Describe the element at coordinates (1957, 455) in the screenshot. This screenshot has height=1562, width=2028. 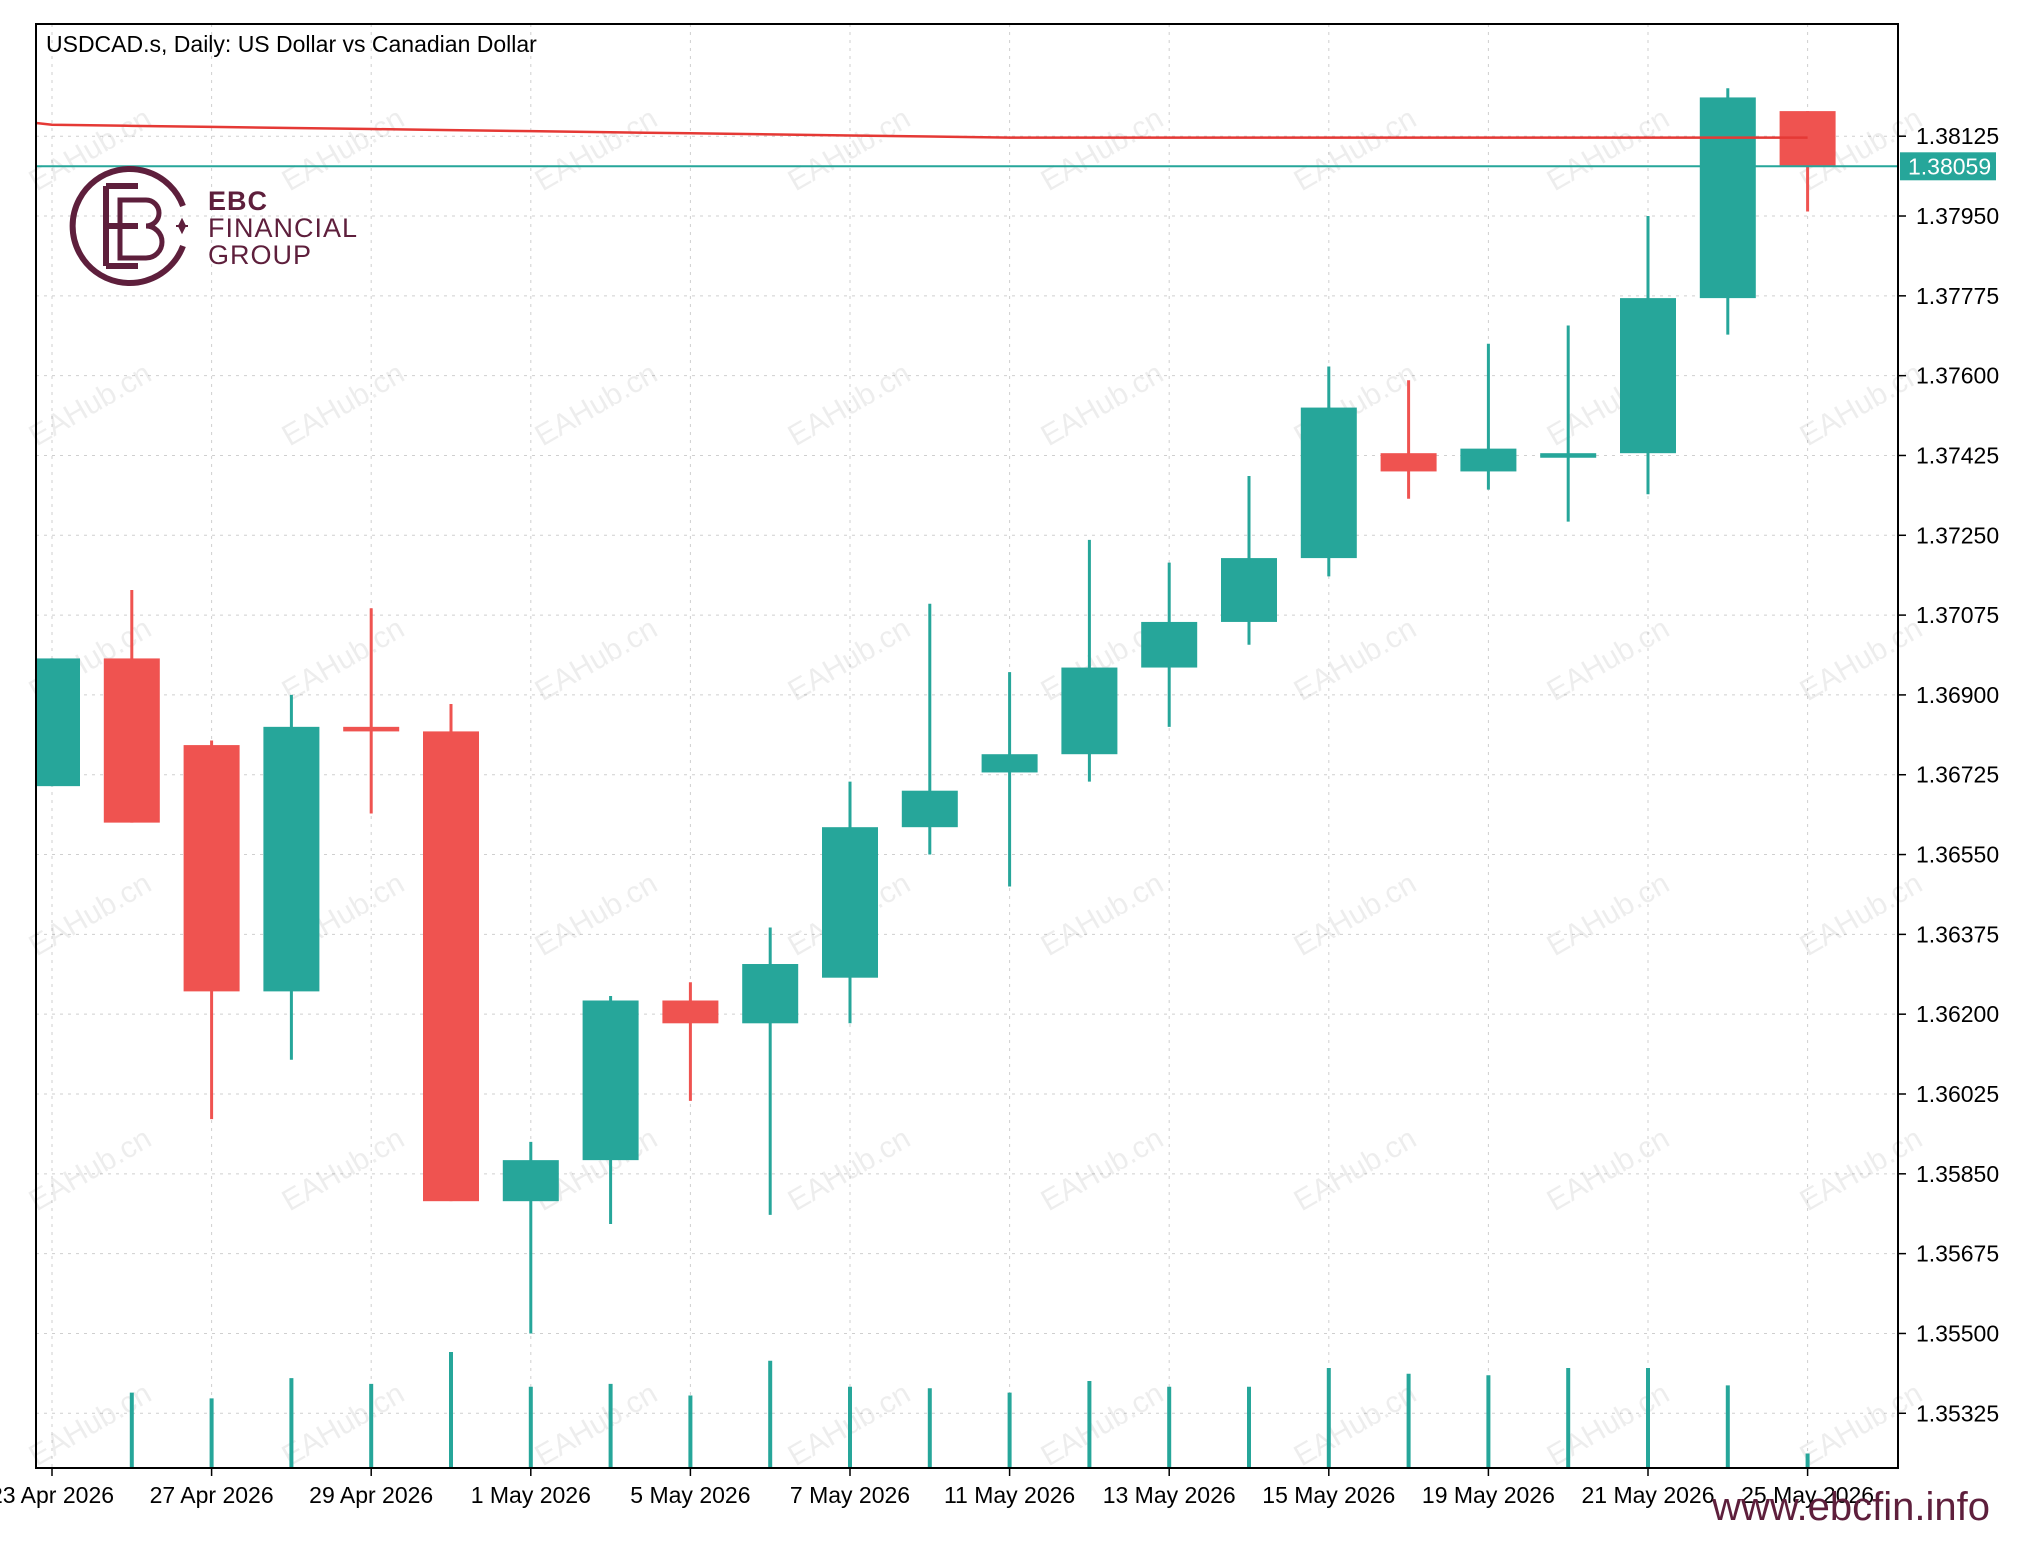
I see `y-tick-label: 1.37425` at that location.